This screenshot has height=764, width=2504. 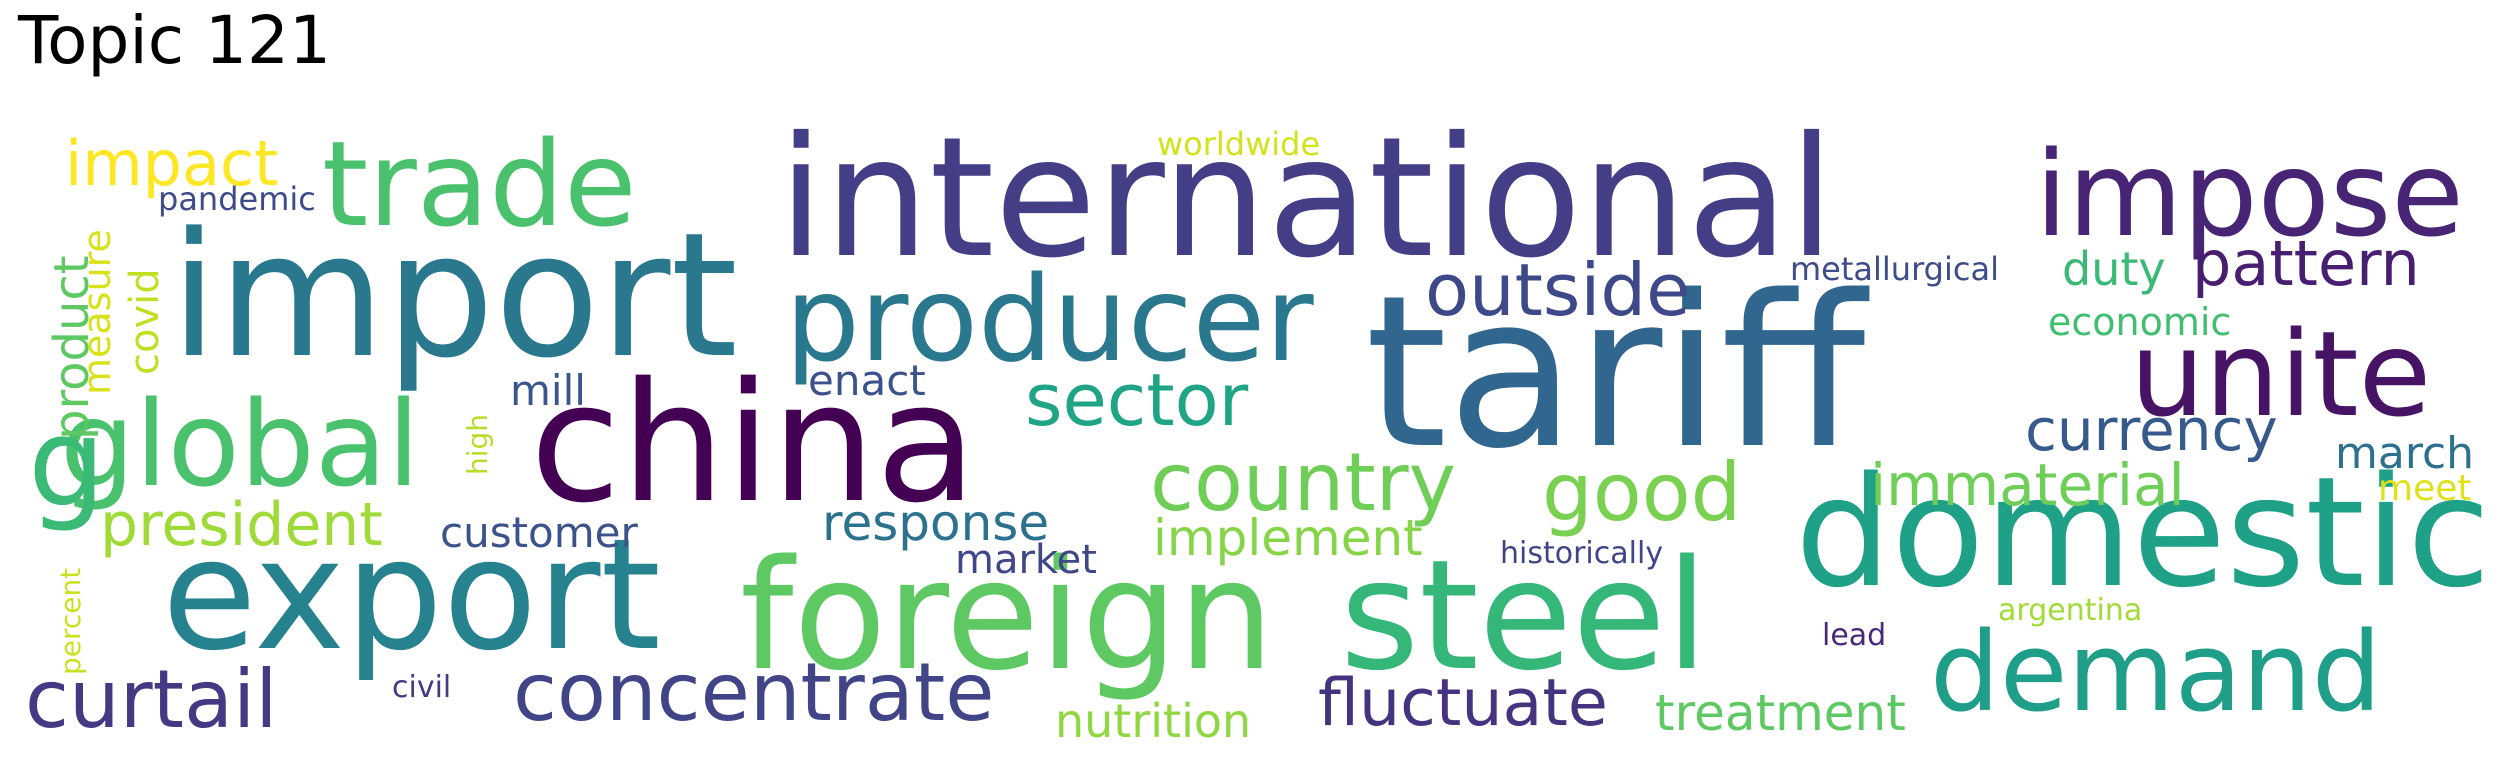 What do you see at coordinates (411, 595) in the screenshot?
I see `word-export: export` at bounding box center [411, 595].